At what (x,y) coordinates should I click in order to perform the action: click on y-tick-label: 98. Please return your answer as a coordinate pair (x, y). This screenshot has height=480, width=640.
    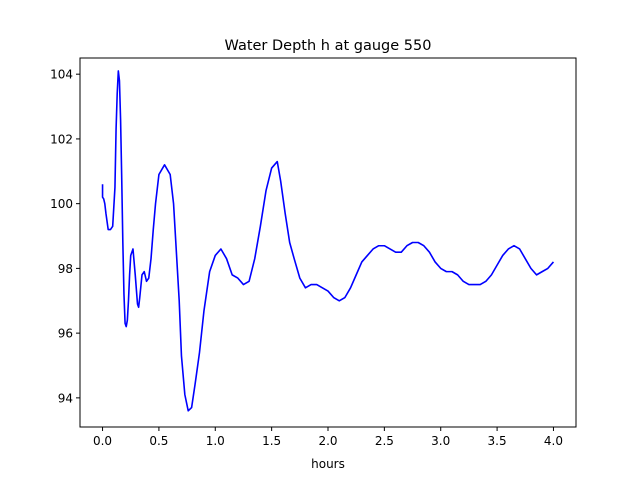
    Looking at the image, I should click on (65, 269).